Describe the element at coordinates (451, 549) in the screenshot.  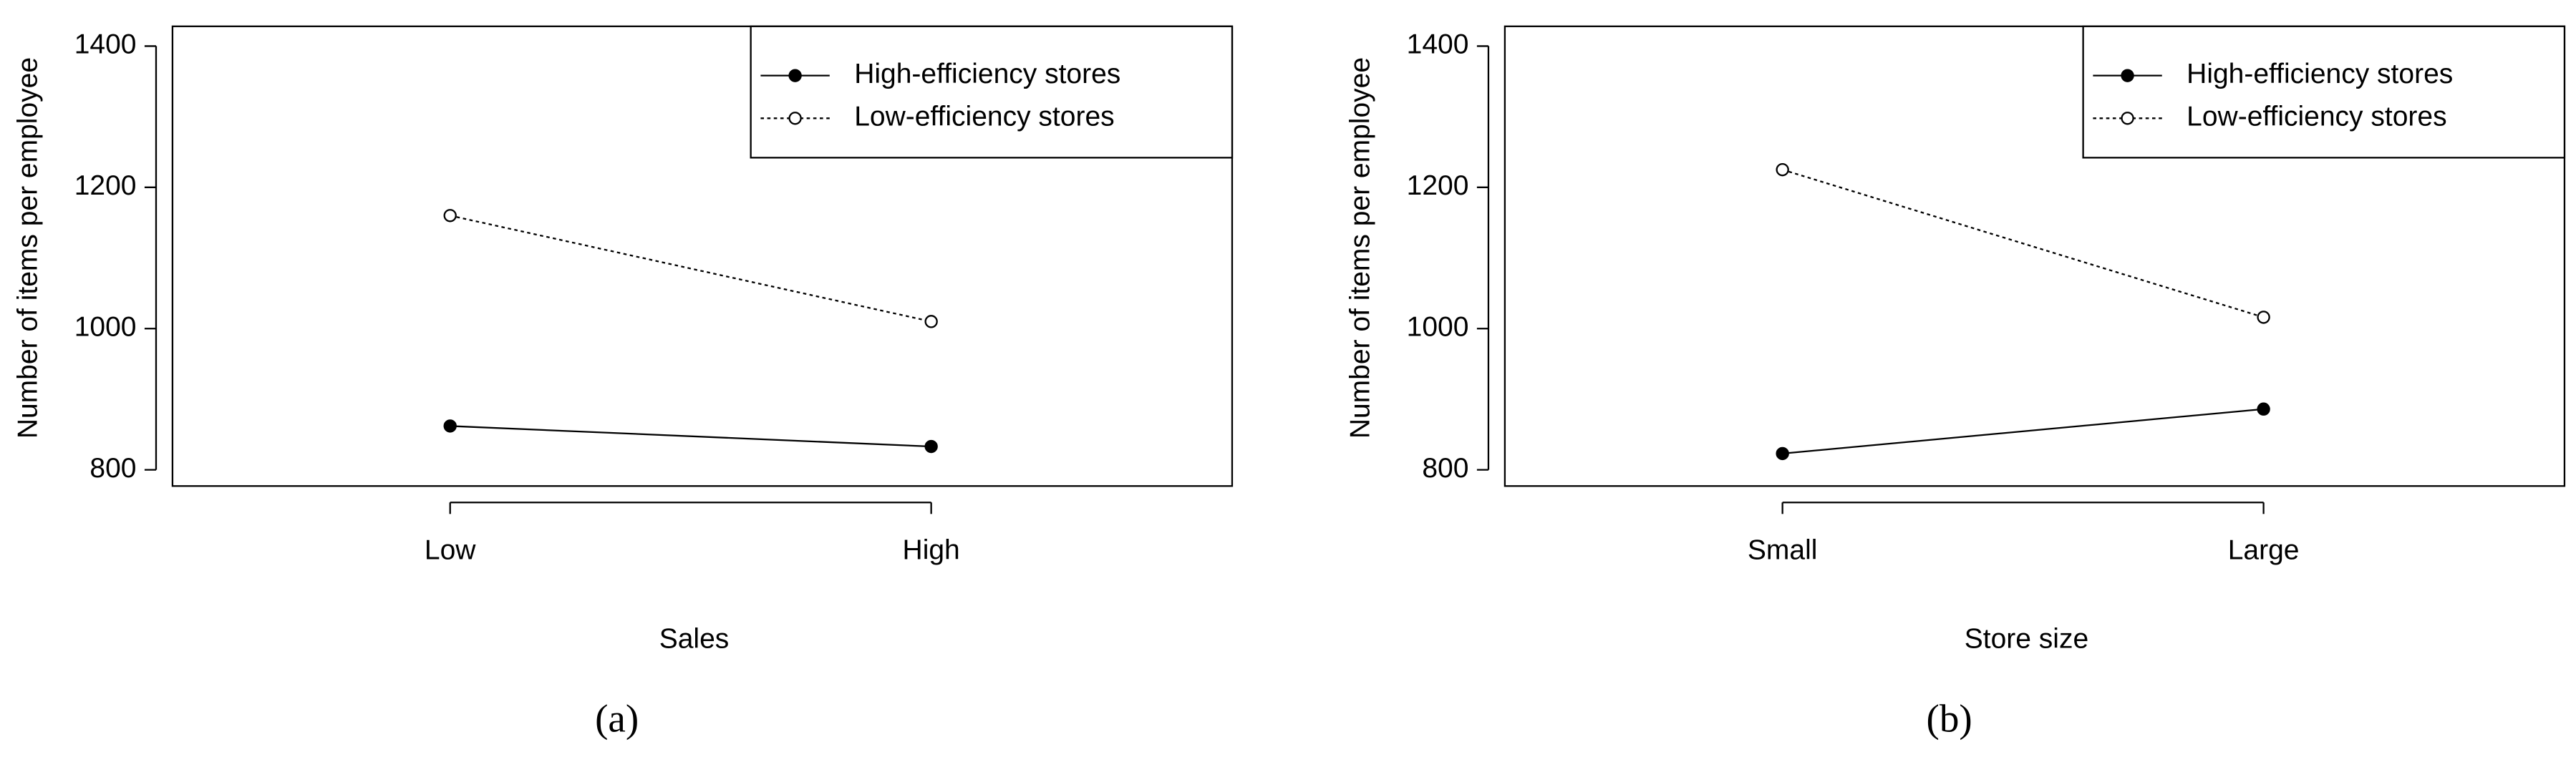
I see `x-tick-label: Low` at that location.